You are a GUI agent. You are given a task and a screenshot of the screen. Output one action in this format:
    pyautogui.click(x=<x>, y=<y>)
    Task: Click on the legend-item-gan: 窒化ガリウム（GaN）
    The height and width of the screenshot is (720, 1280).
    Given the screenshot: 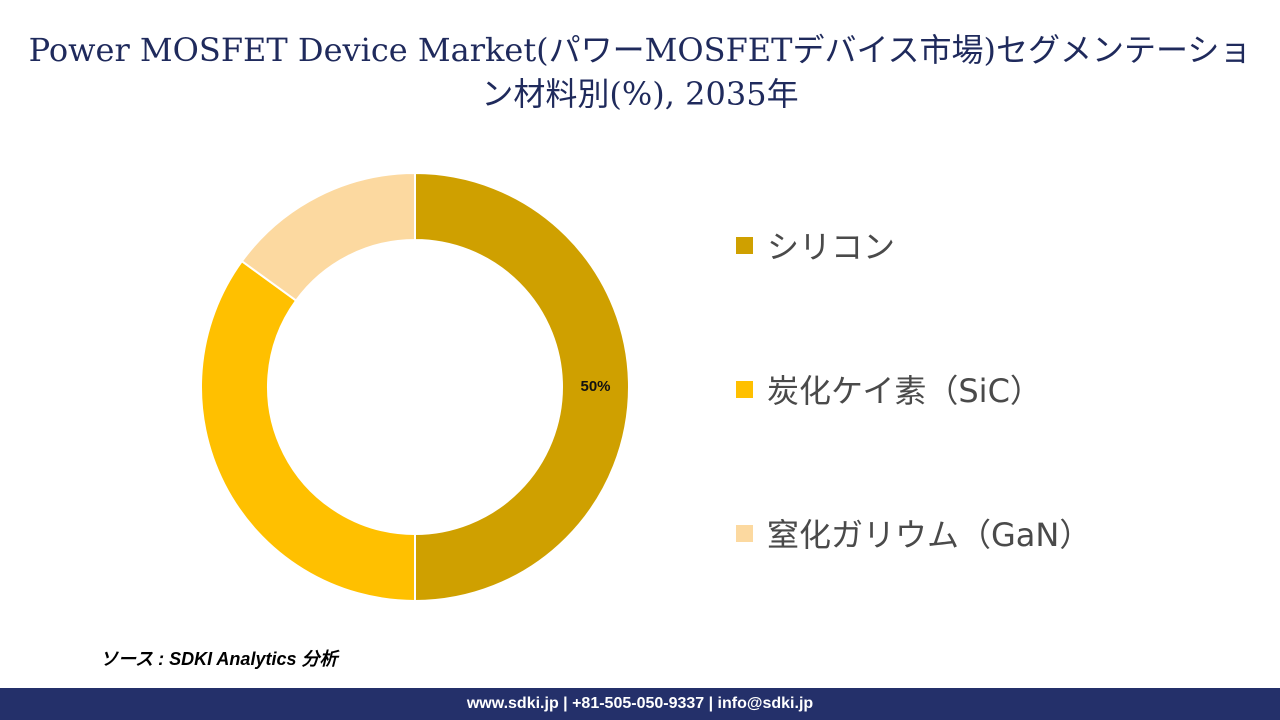 What is the action you would take?
    pyautogui.click(x=913, y=533)
    